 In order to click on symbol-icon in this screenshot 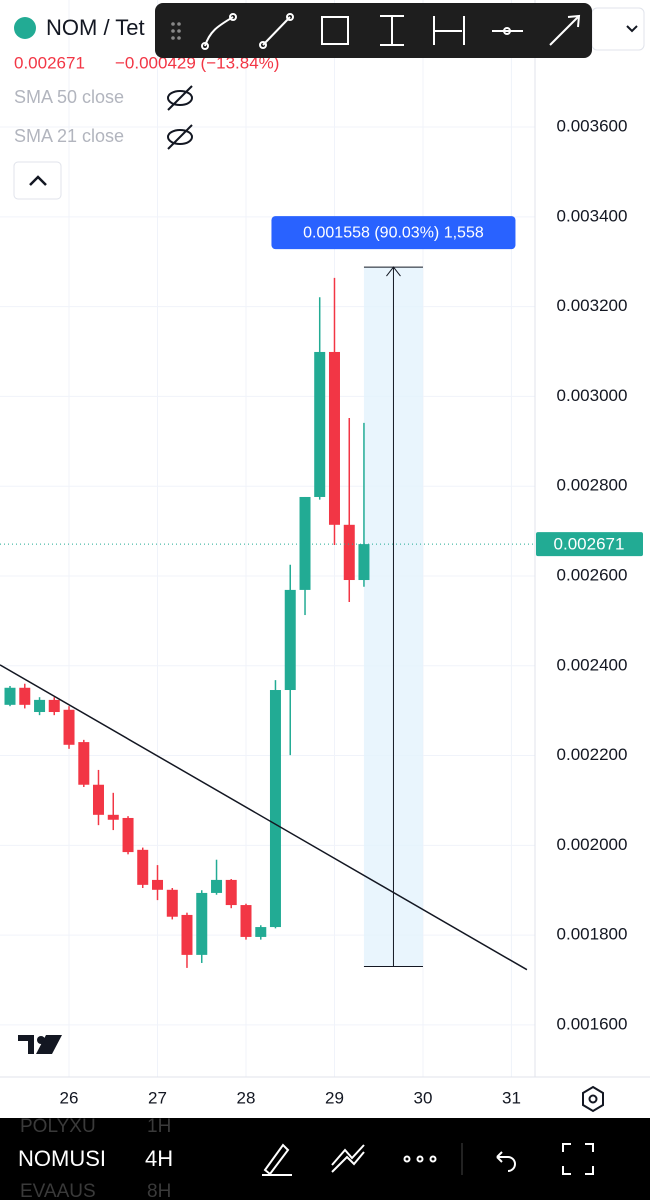, I will do `click(25, 28)`.